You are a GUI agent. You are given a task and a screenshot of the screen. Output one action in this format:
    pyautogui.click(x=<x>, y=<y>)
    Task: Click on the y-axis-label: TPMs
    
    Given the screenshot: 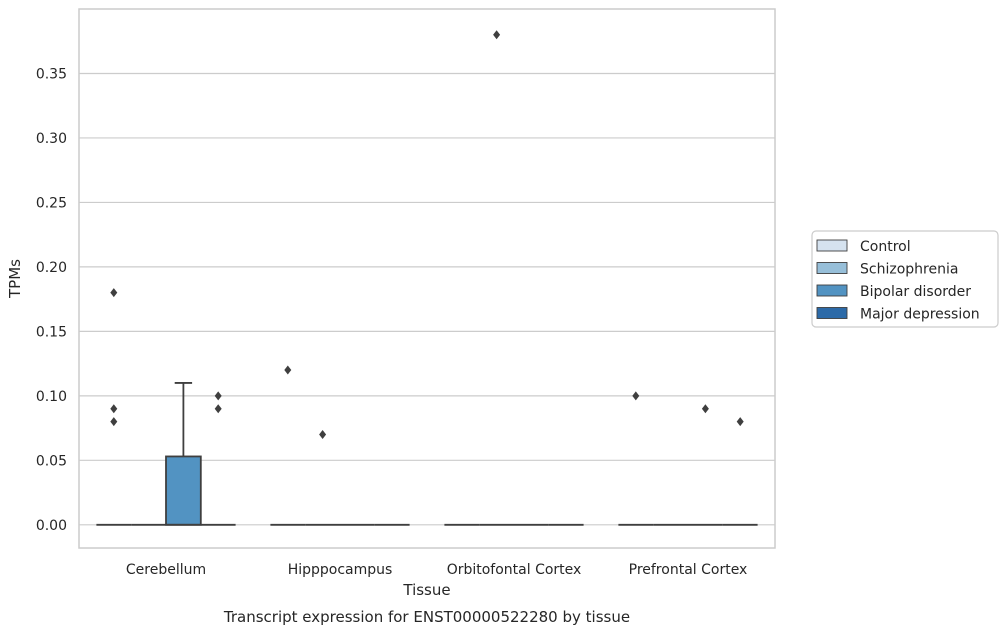 What is the action you would take?
    pyautogui.click(x=15, y=279)
    